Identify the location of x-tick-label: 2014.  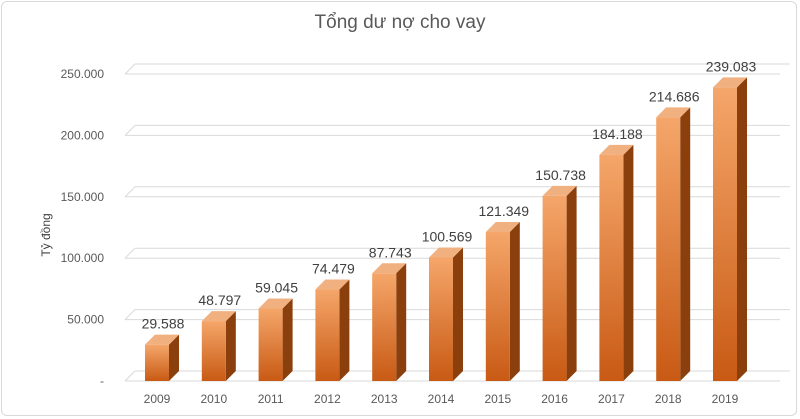
(441, 399).